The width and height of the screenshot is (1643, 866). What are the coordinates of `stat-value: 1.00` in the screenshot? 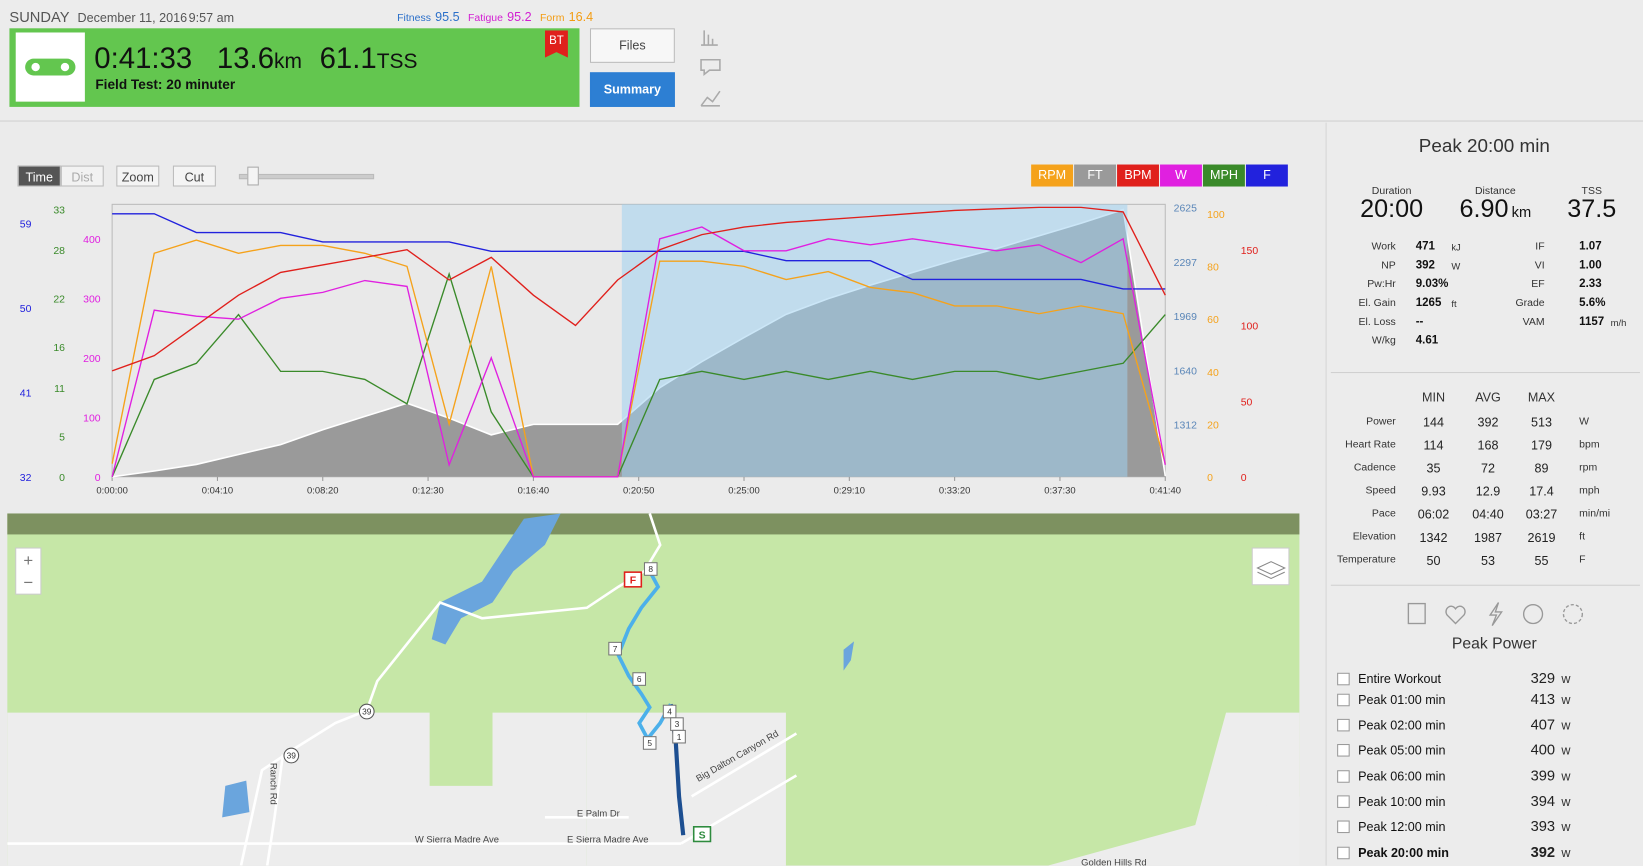 It's located at (1590, 265).